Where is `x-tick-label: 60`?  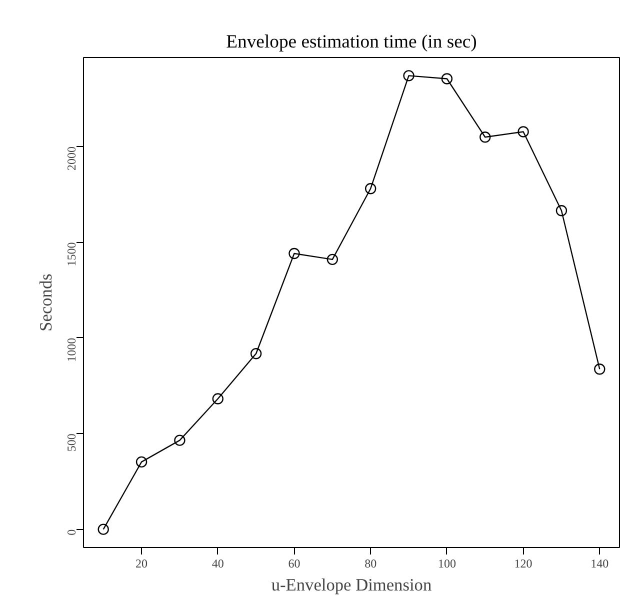 x-tick-label: 60 is located at coordinates (294, 563).